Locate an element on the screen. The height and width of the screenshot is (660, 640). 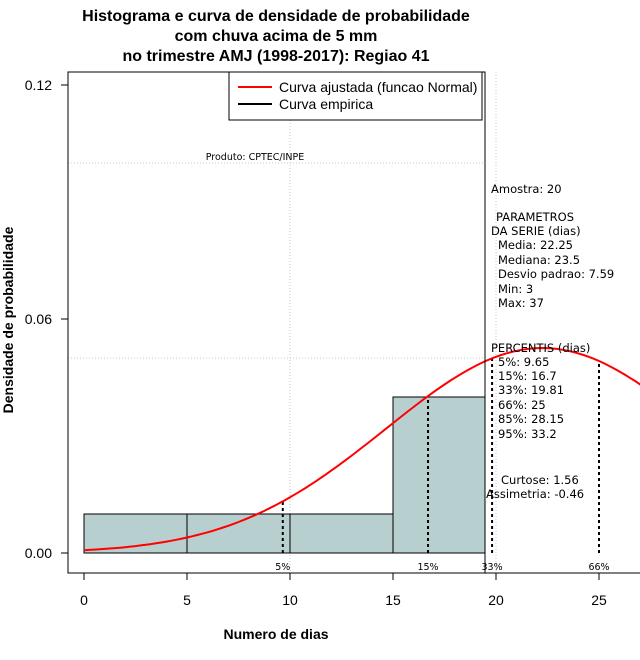
y-tick-label: 0.06 is located at coordinates (38, 319).